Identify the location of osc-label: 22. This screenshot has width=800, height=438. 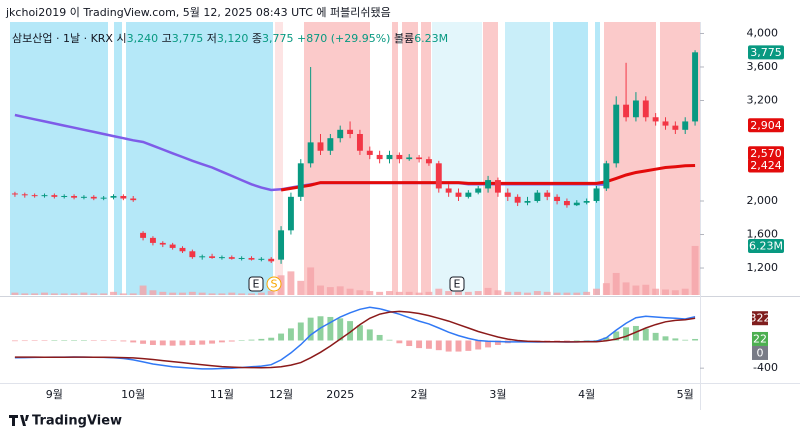
(760, 338).